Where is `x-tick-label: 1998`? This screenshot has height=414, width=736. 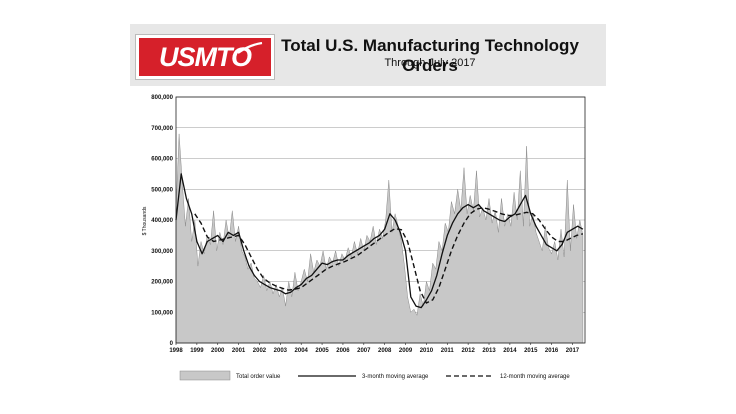 x-tick-label: 1998 is located at coordinates (176, 351).